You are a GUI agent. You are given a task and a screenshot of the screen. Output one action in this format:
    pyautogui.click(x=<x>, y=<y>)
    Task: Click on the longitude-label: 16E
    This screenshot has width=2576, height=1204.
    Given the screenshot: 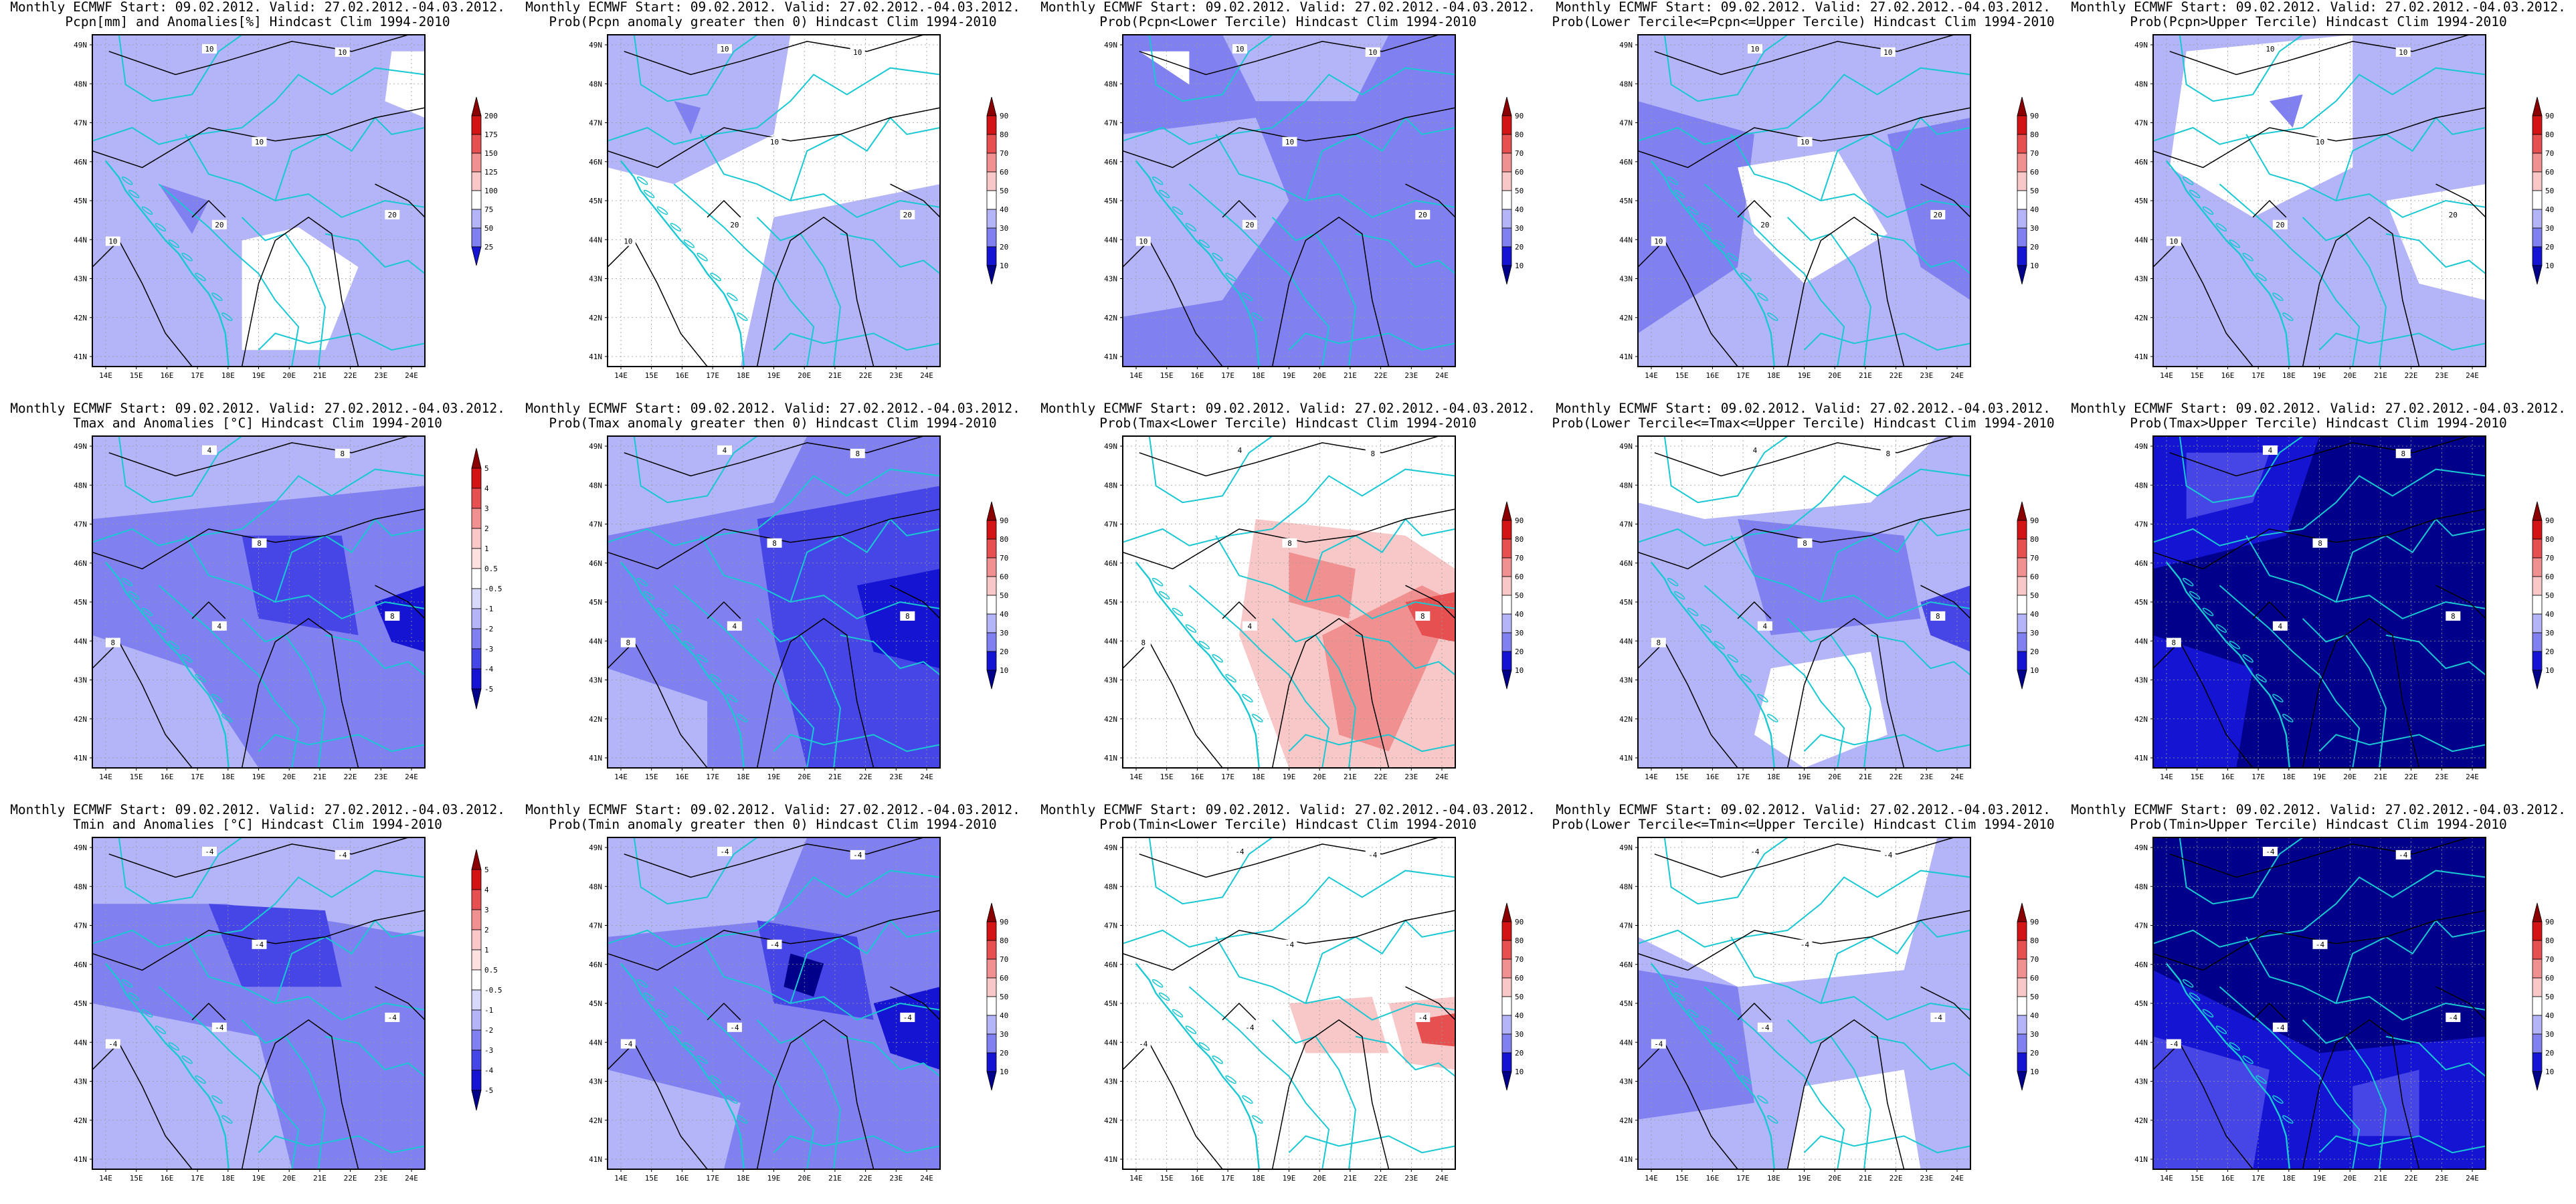 What is the action you would take?
    pyautogui.click(x=166, y=375)
    